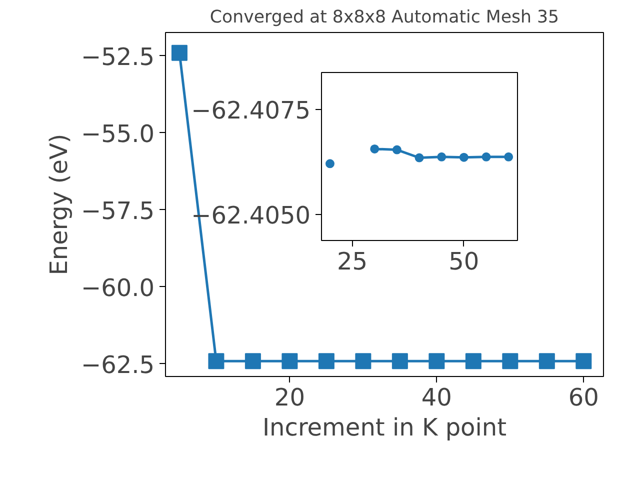 This screenshot has width=640, height=480. Describe the element at coordinates (583, 398) in the screenshot. I see `x-tick-label: 60` at that location.